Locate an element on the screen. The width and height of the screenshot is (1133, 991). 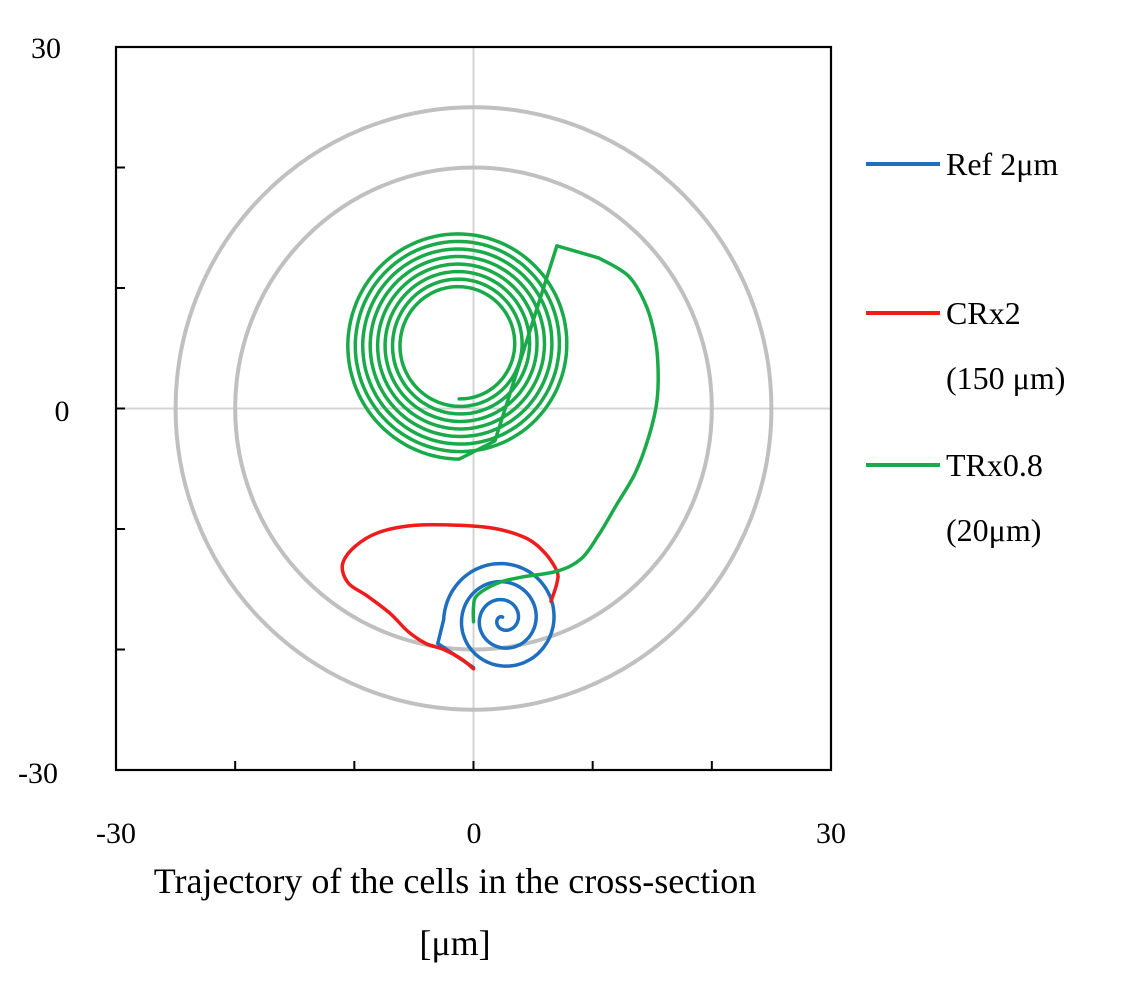
legend-label-crx2-line1: CRx2 is located at coordinates (983, 313).